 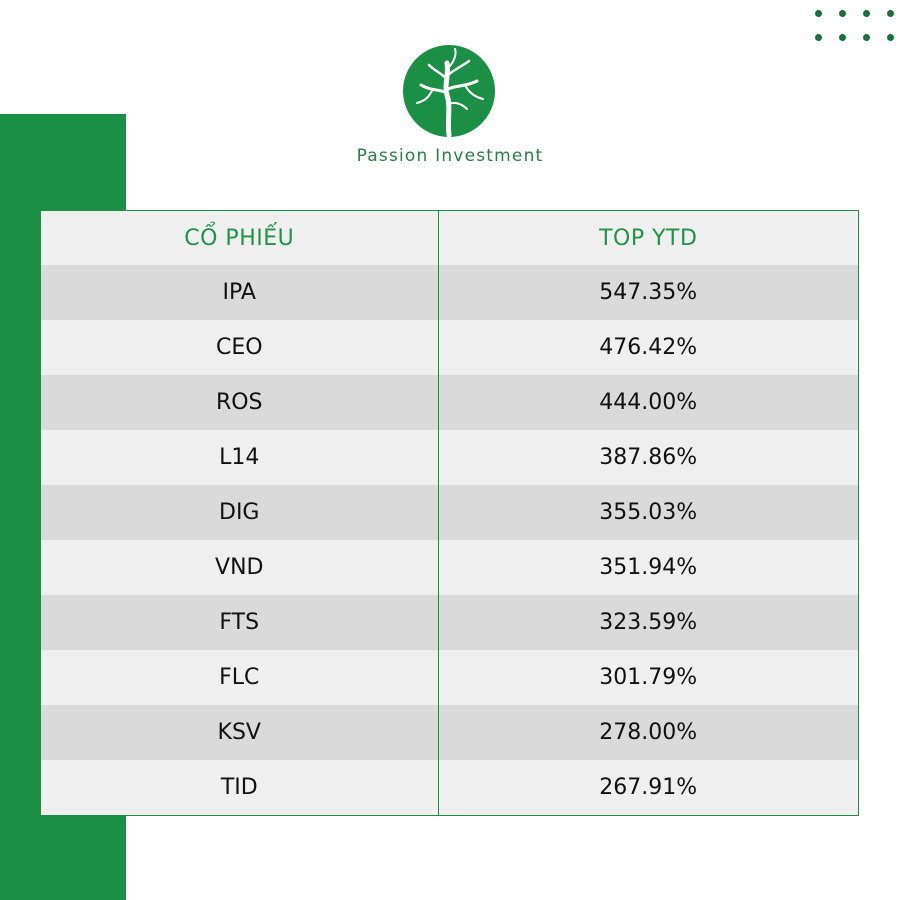 I want to click on table-header-row: CỔ PHIẾU TOP YTD, so click(x=449, y=238).